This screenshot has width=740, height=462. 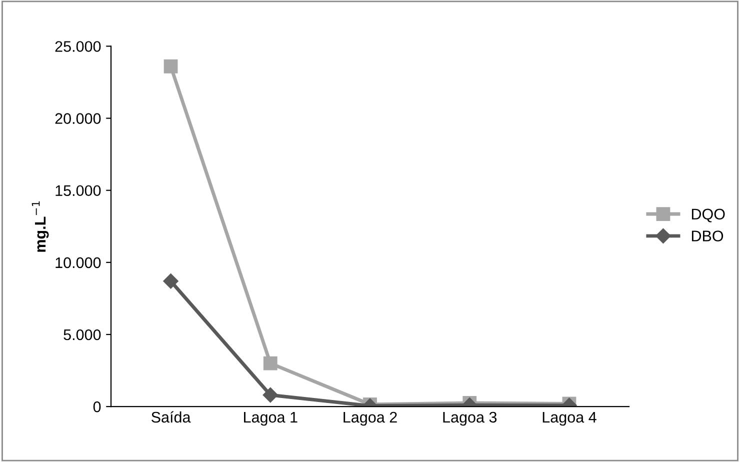 What do you see at coordinates (82, 334) in the screenshot?
I see `y-tick-label: 5.000` at bounding box center [82, 334].